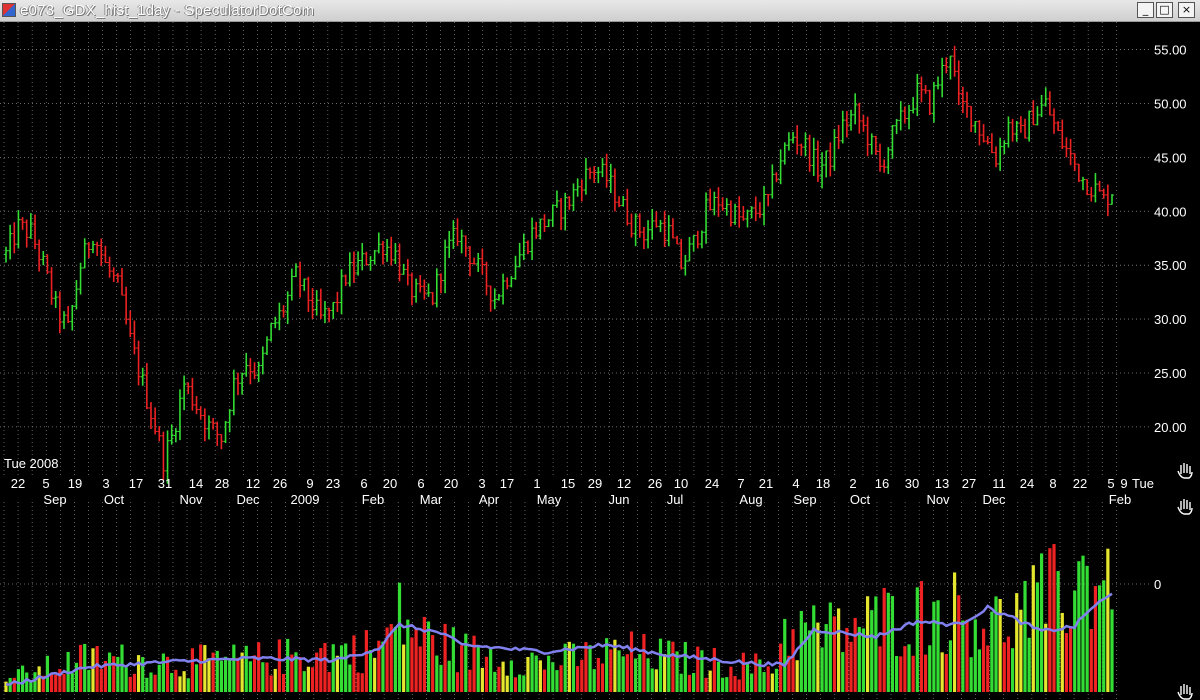 The width and height of the screenshot is (1200, 700). I want to click on date-day-label: 11, so click(999, 483).